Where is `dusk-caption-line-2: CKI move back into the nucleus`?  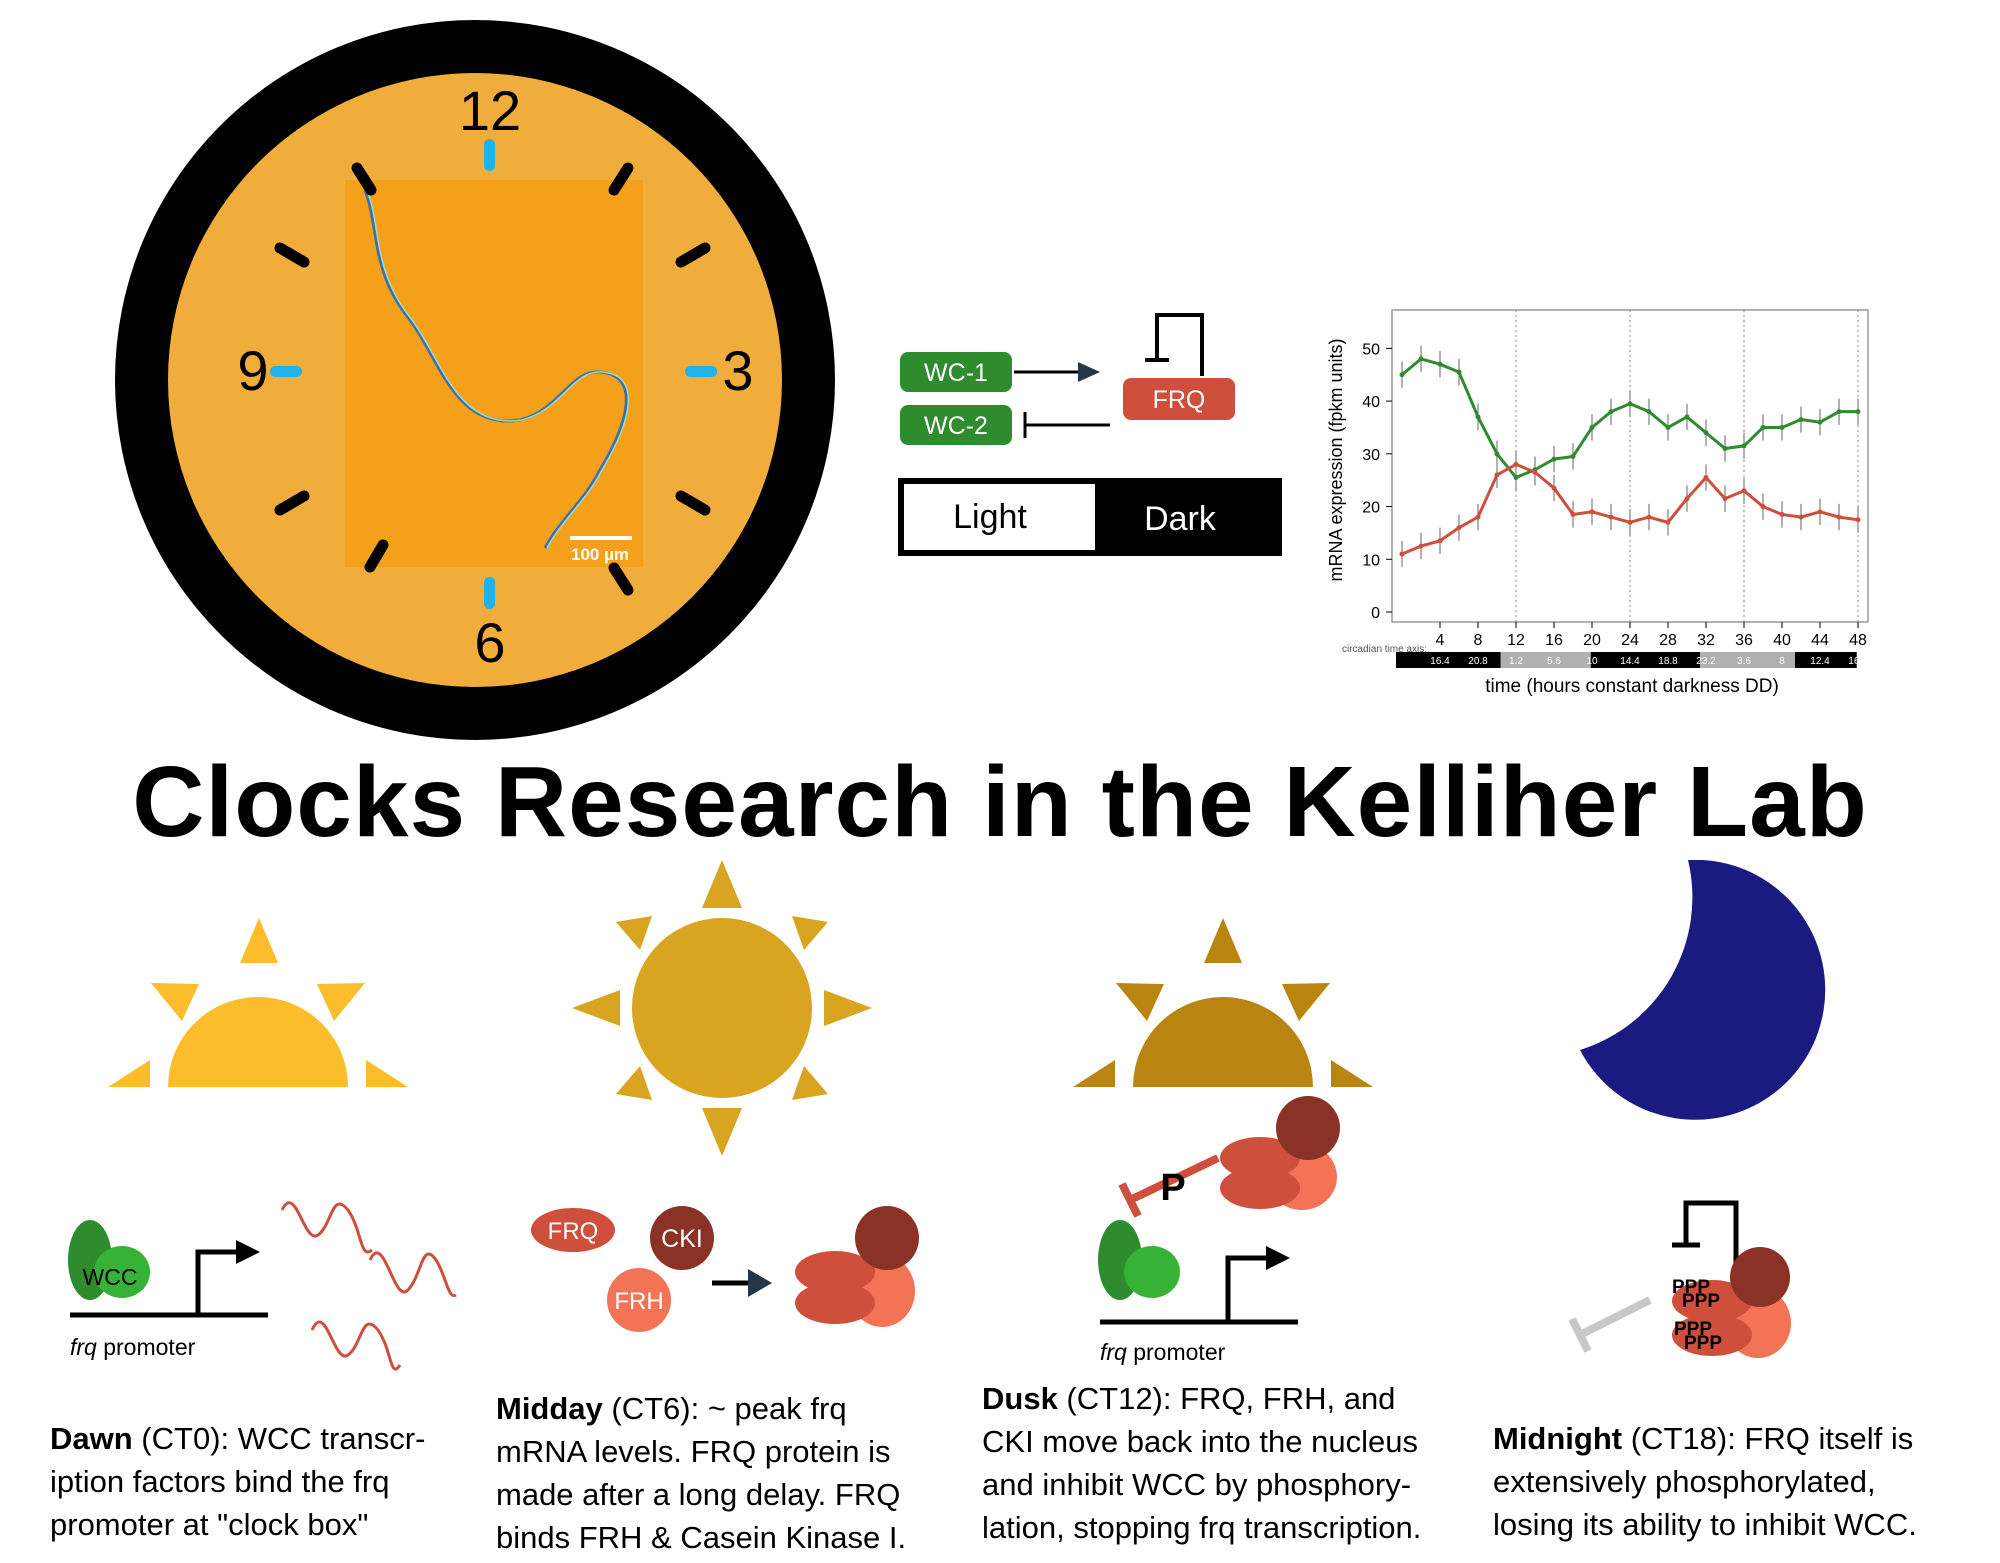
dusk-caption-line-2: CKI move back into the nucleus is located at coordinates (1200, 1441).